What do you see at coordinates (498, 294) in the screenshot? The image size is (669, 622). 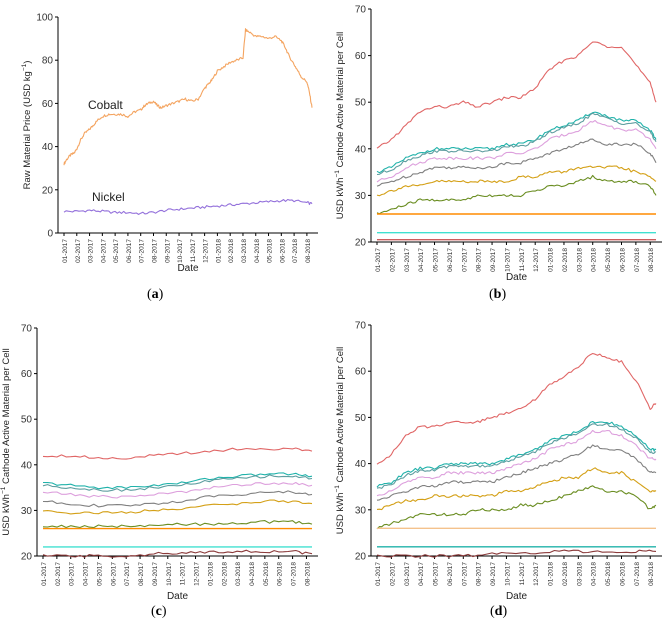 I see `caption-b: (b)` at bounding box center [498, 294].